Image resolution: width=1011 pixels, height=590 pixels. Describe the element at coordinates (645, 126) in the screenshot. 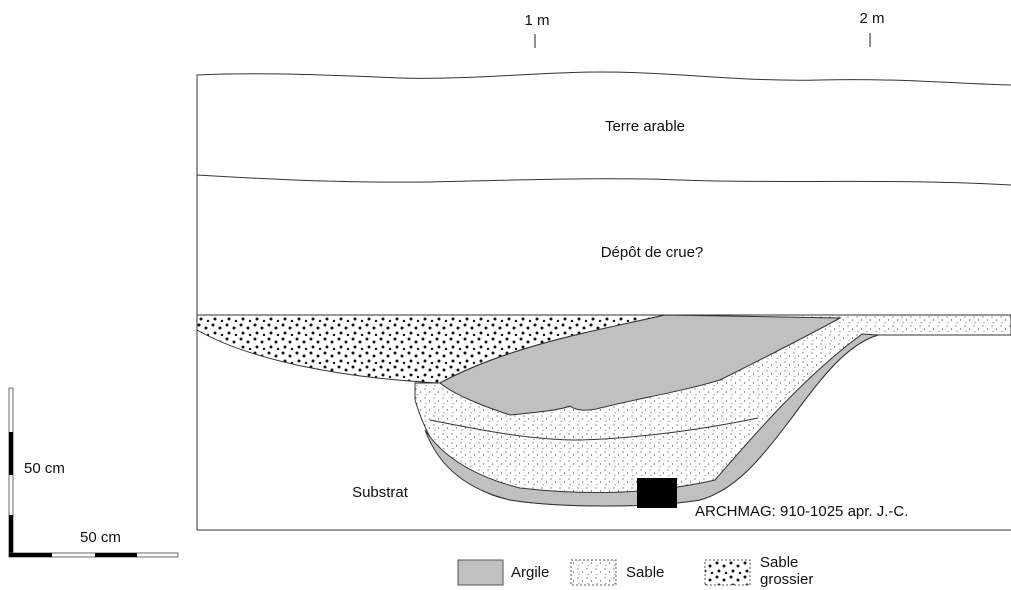

I see `layer-label: Terre arable` at that location.